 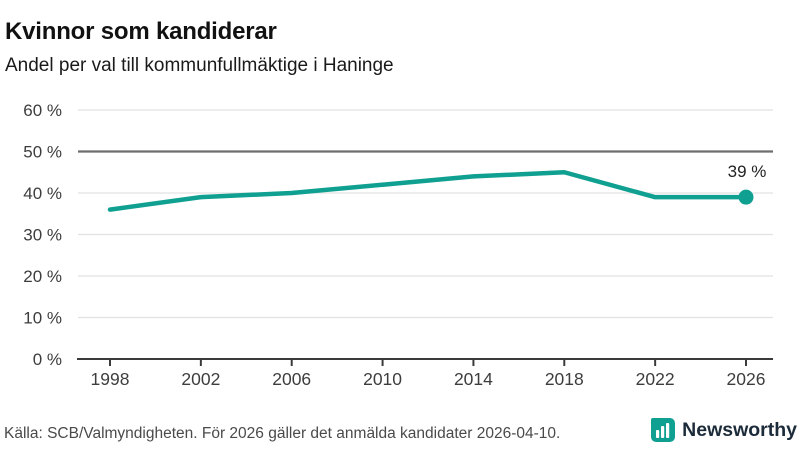 I want to click on y-tick-label: 30 %, so click(x=42, y=235).